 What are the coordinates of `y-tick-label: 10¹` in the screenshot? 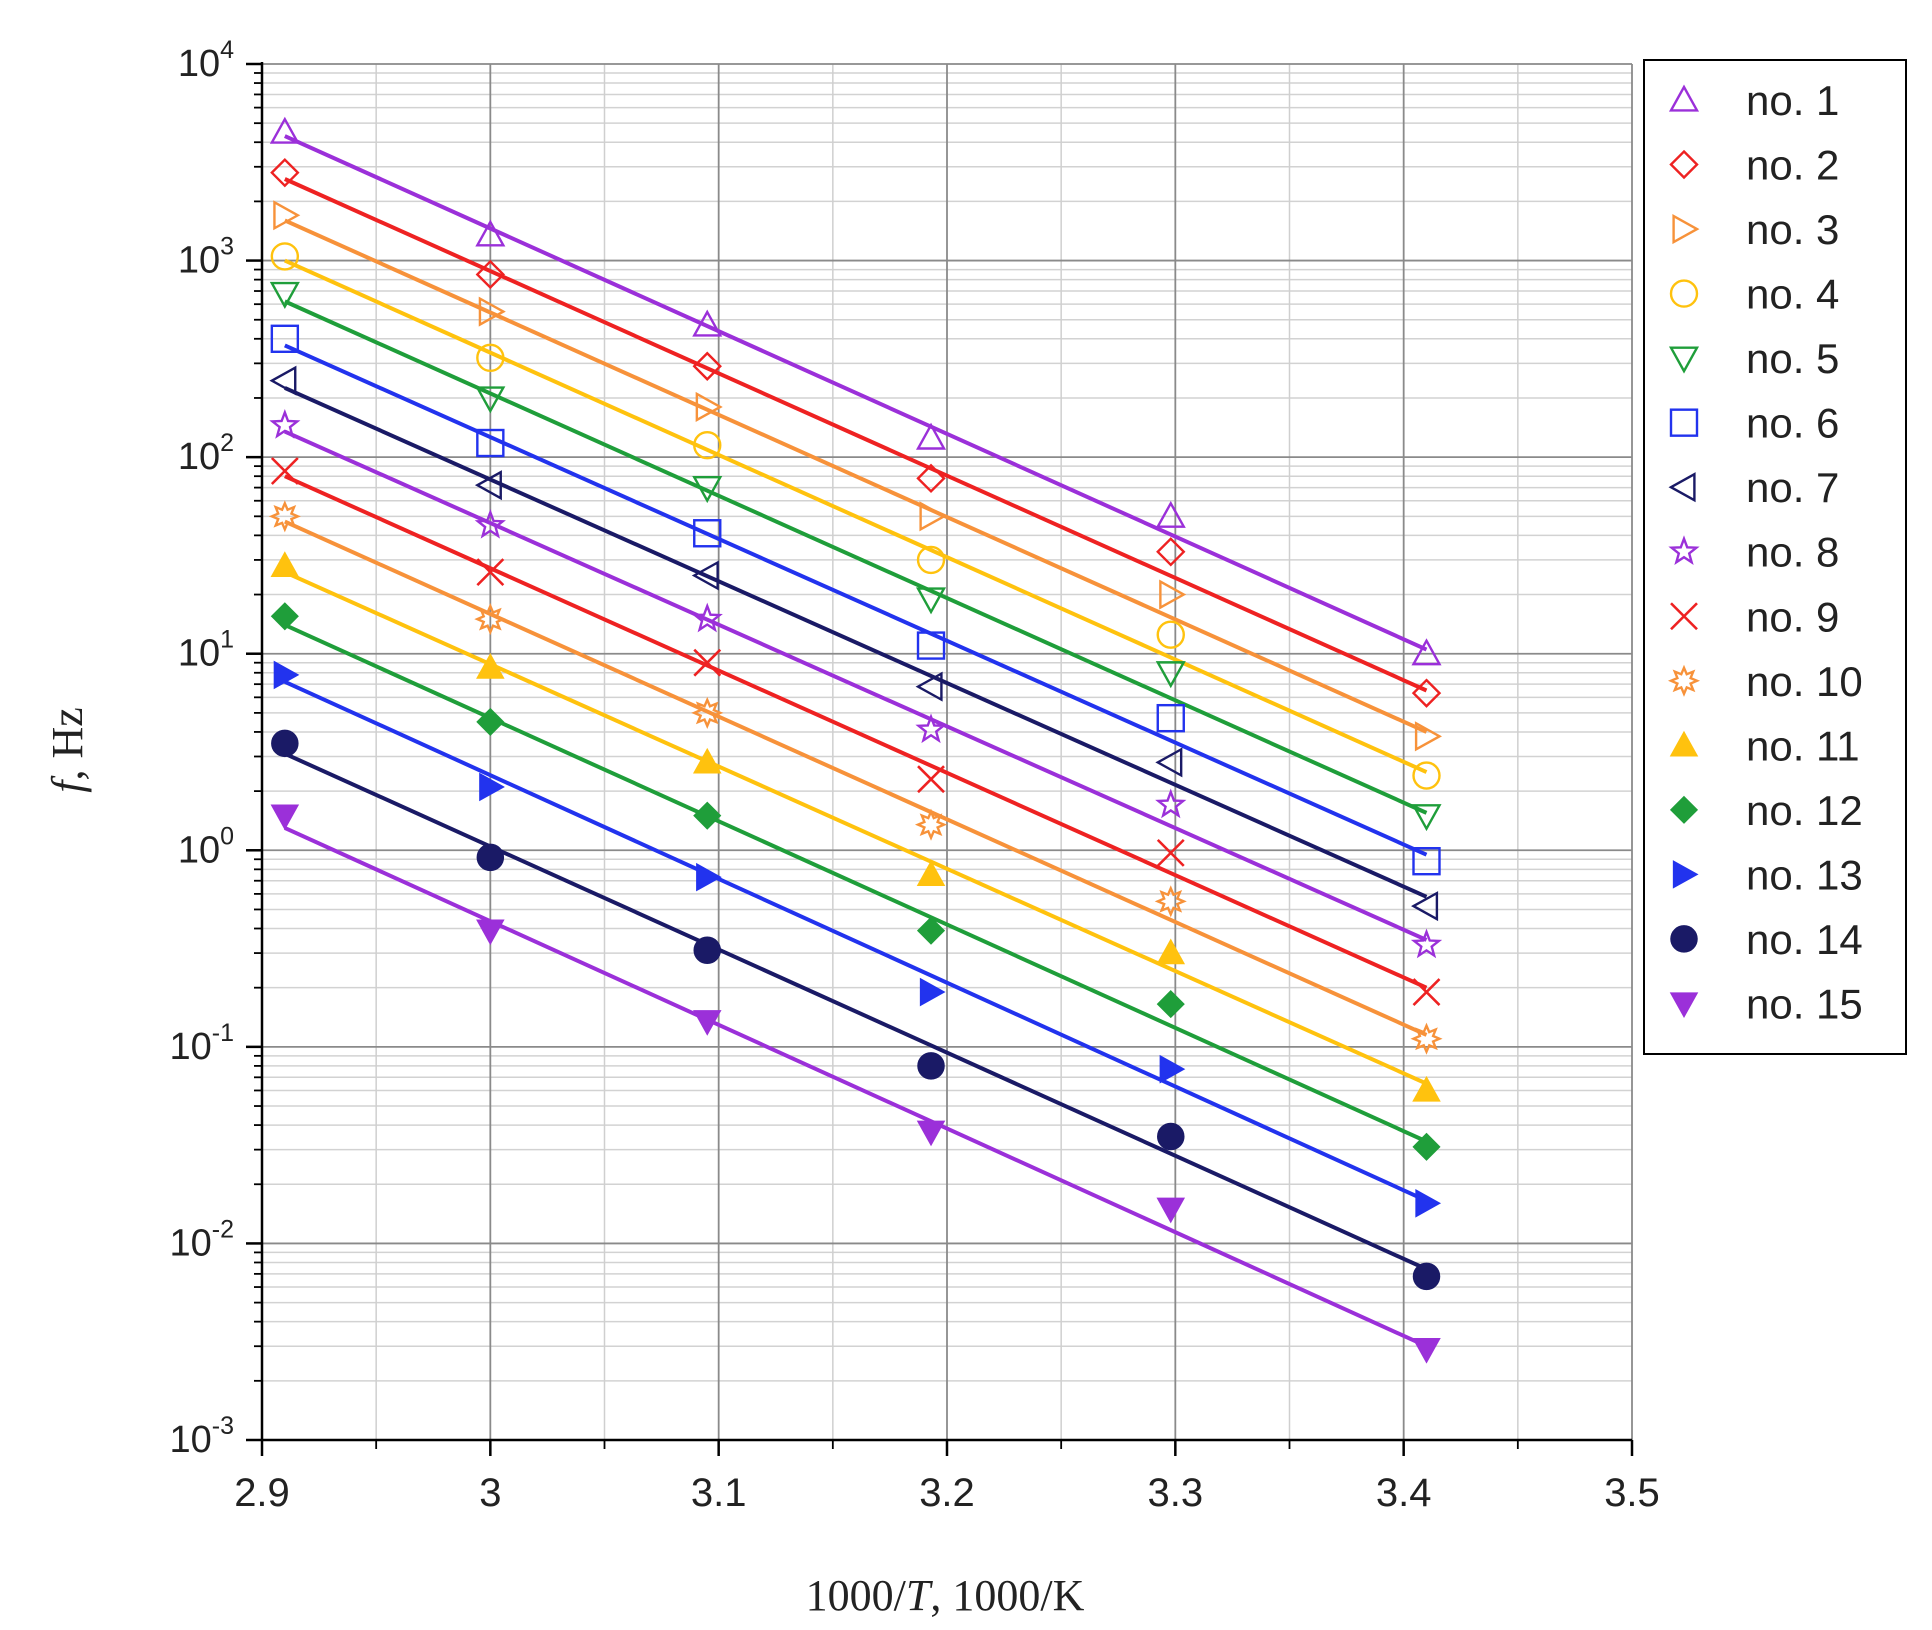 It's located at (206, 650).